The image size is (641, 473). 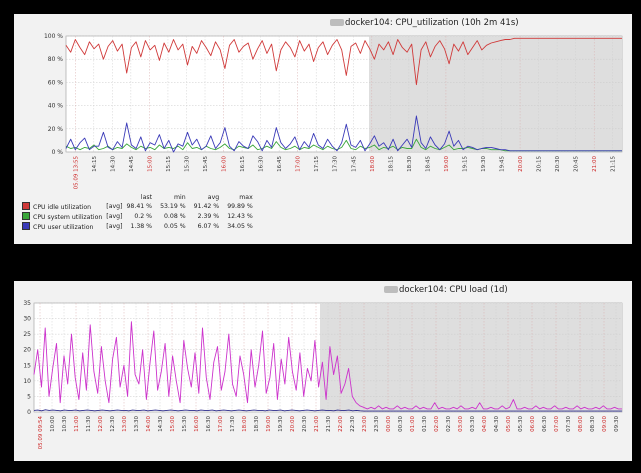 What do you see at coordinates (354, 164) in the screenshot?
I see `x-tick-label: 17:45` at bounding box center [354, 164].